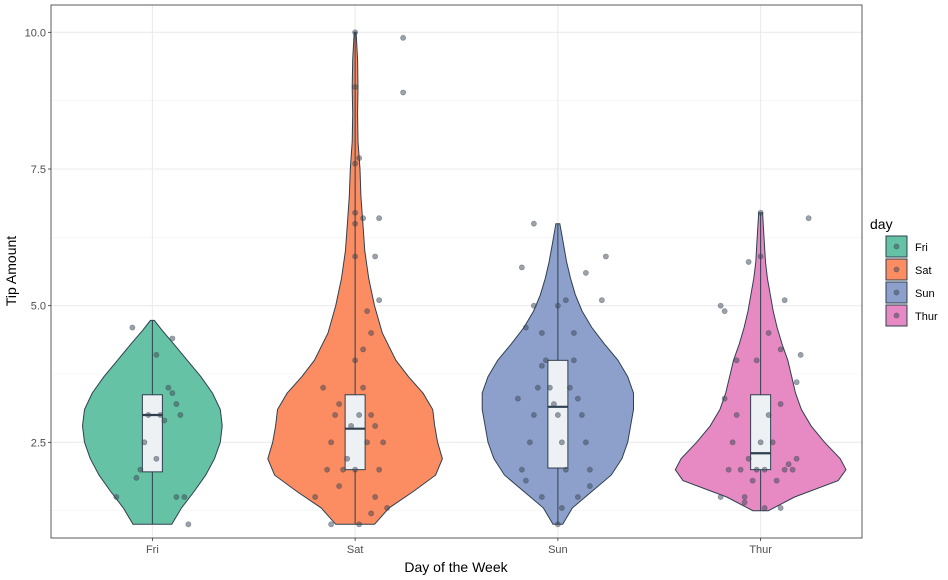 Image resolution: width=948 pixels, height=580 pixels. I want to click on legend: day Fri Sat Sun Thur, so click(904, 271).